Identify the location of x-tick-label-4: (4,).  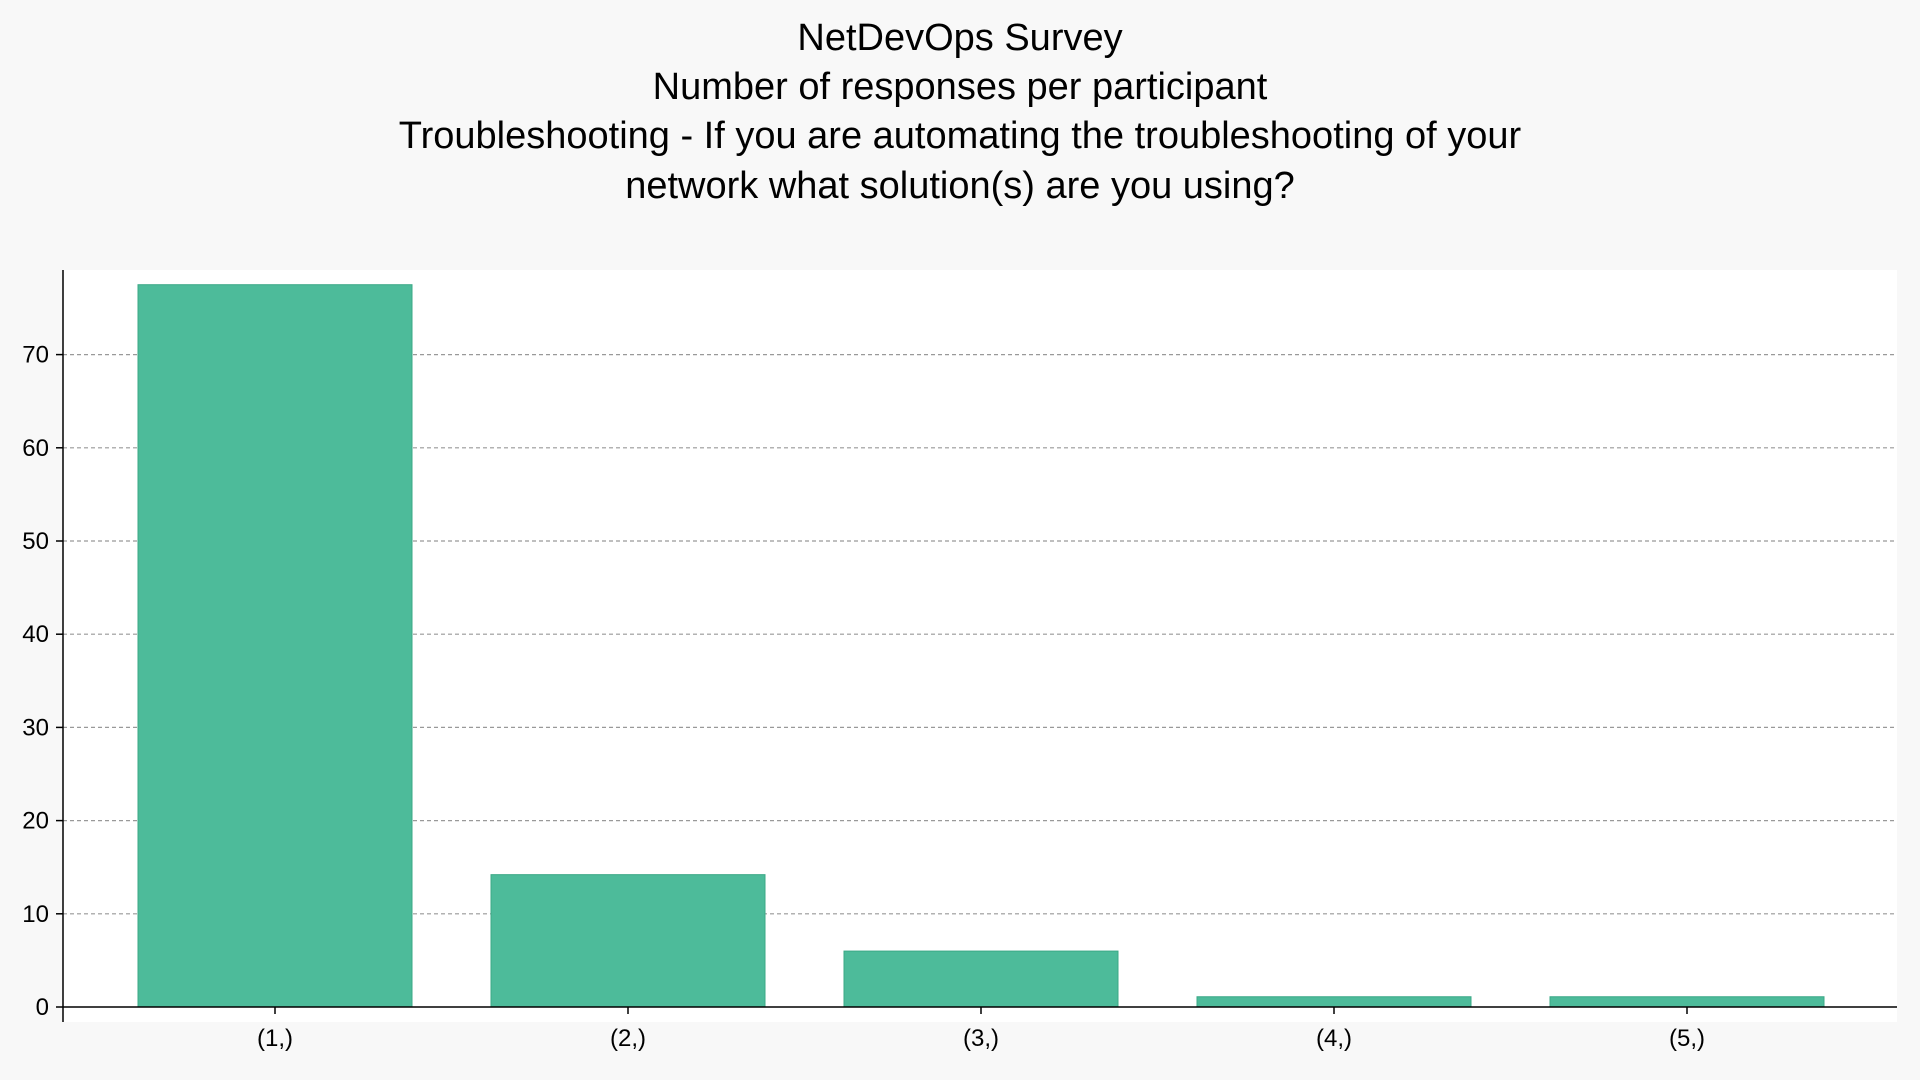
(1334, 1038).